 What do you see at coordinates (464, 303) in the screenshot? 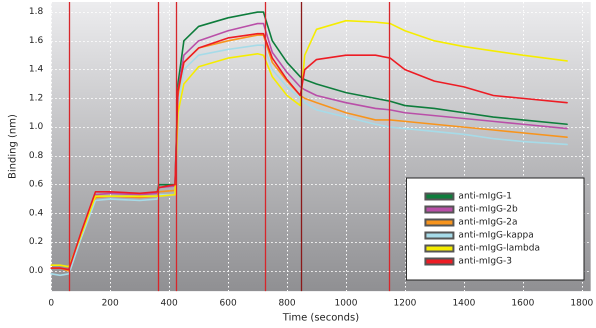
I see `x-tick-label: 1400` at bounding box center [464, 303].